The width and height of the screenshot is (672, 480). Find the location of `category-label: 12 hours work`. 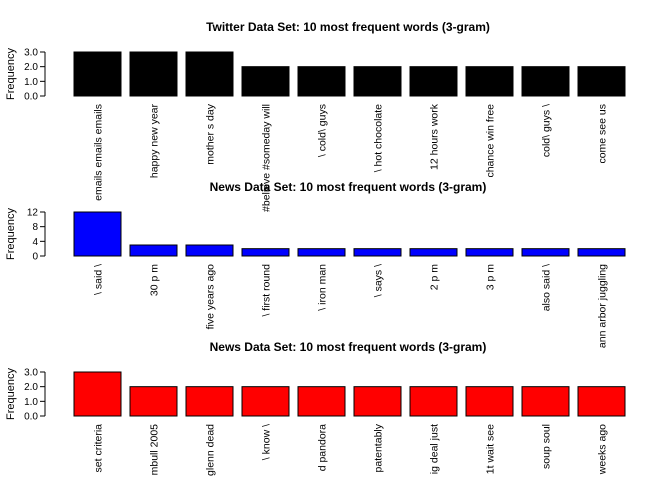

category-label: 12 hours work is located at coordinates (435, 136).